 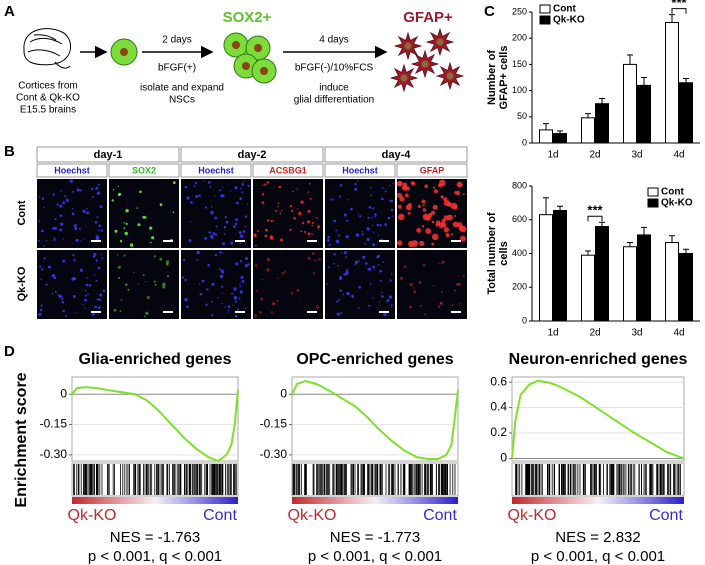 What do you see at coordinates (440, 515) in the screenshot?
I see `rank-label: Cont` at bounding box center [440, 515].